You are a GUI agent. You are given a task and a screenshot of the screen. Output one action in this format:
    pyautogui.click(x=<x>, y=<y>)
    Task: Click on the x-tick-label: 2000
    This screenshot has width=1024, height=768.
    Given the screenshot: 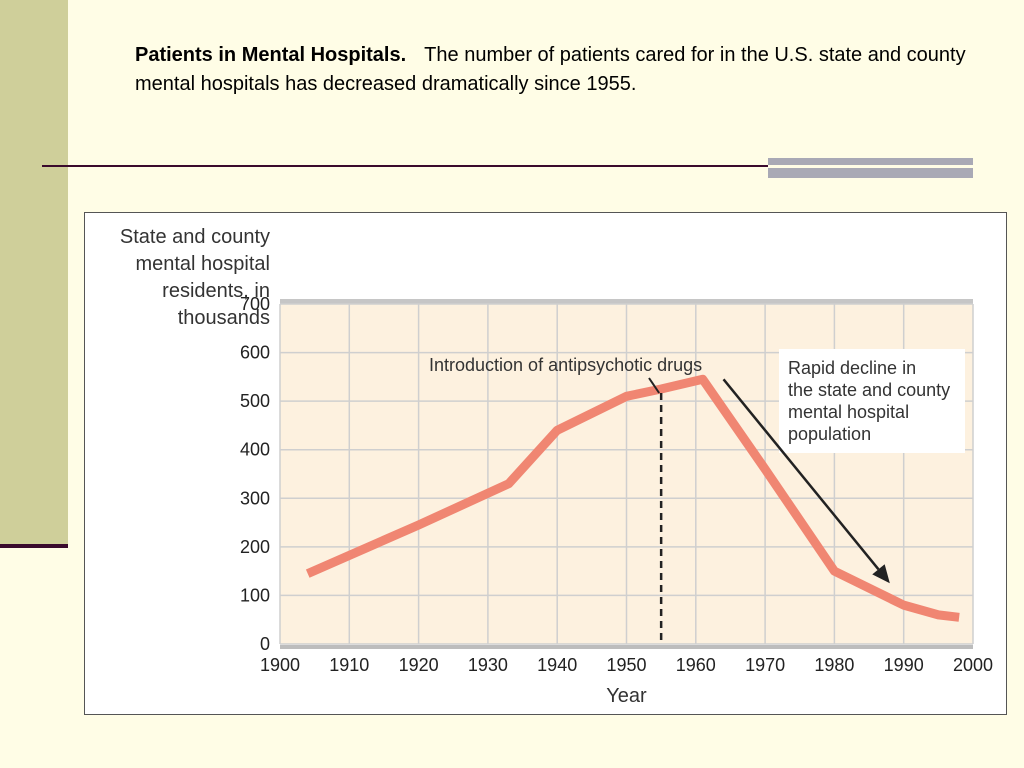 What is the action you would take?
    pyautogui.click(x=973, y=665)
    